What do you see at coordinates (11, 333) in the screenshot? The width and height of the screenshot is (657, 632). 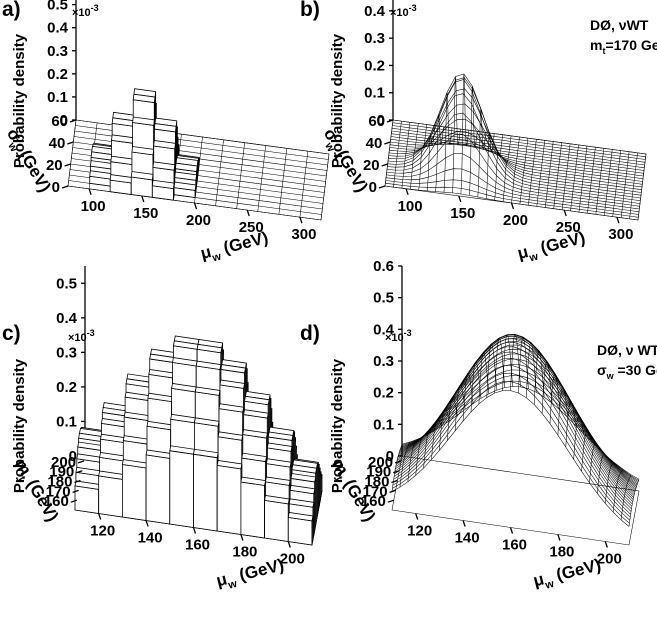 I see `panel-label: c)` at bounding box center [11, 333].